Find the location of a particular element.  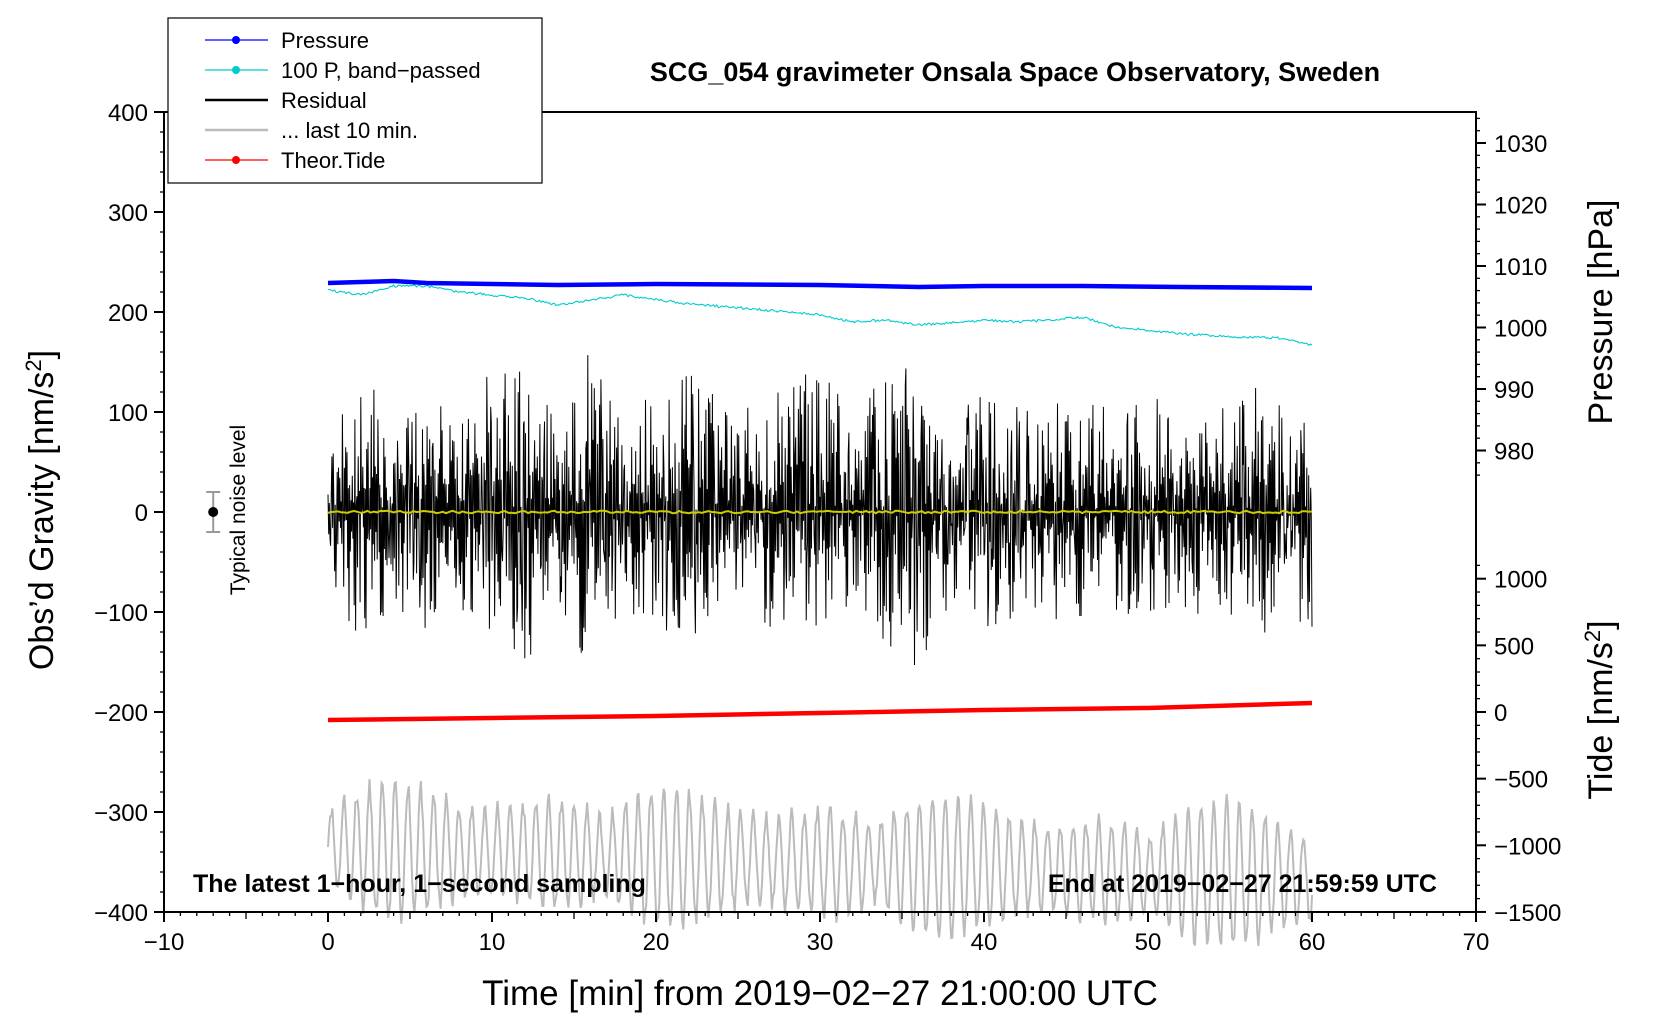

series-residual-mean is located at coordinates (820, 512).